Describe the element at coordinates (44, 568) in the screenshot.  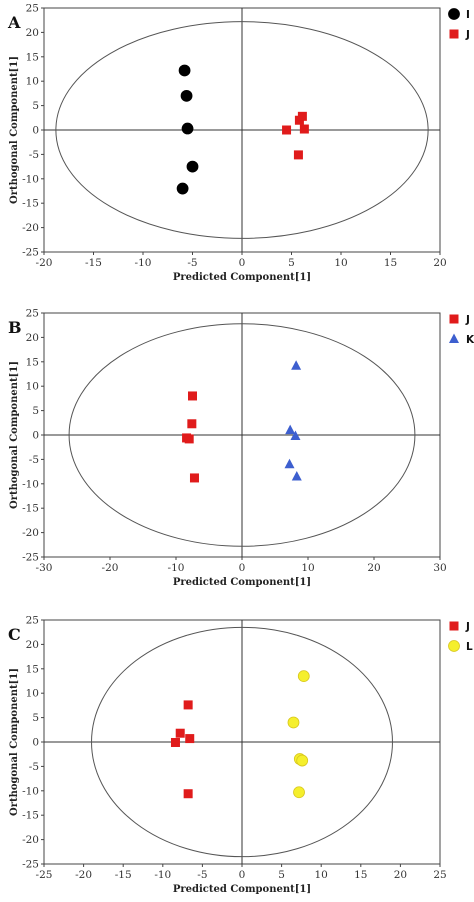
I see `x-tick-label: -30` at that location.